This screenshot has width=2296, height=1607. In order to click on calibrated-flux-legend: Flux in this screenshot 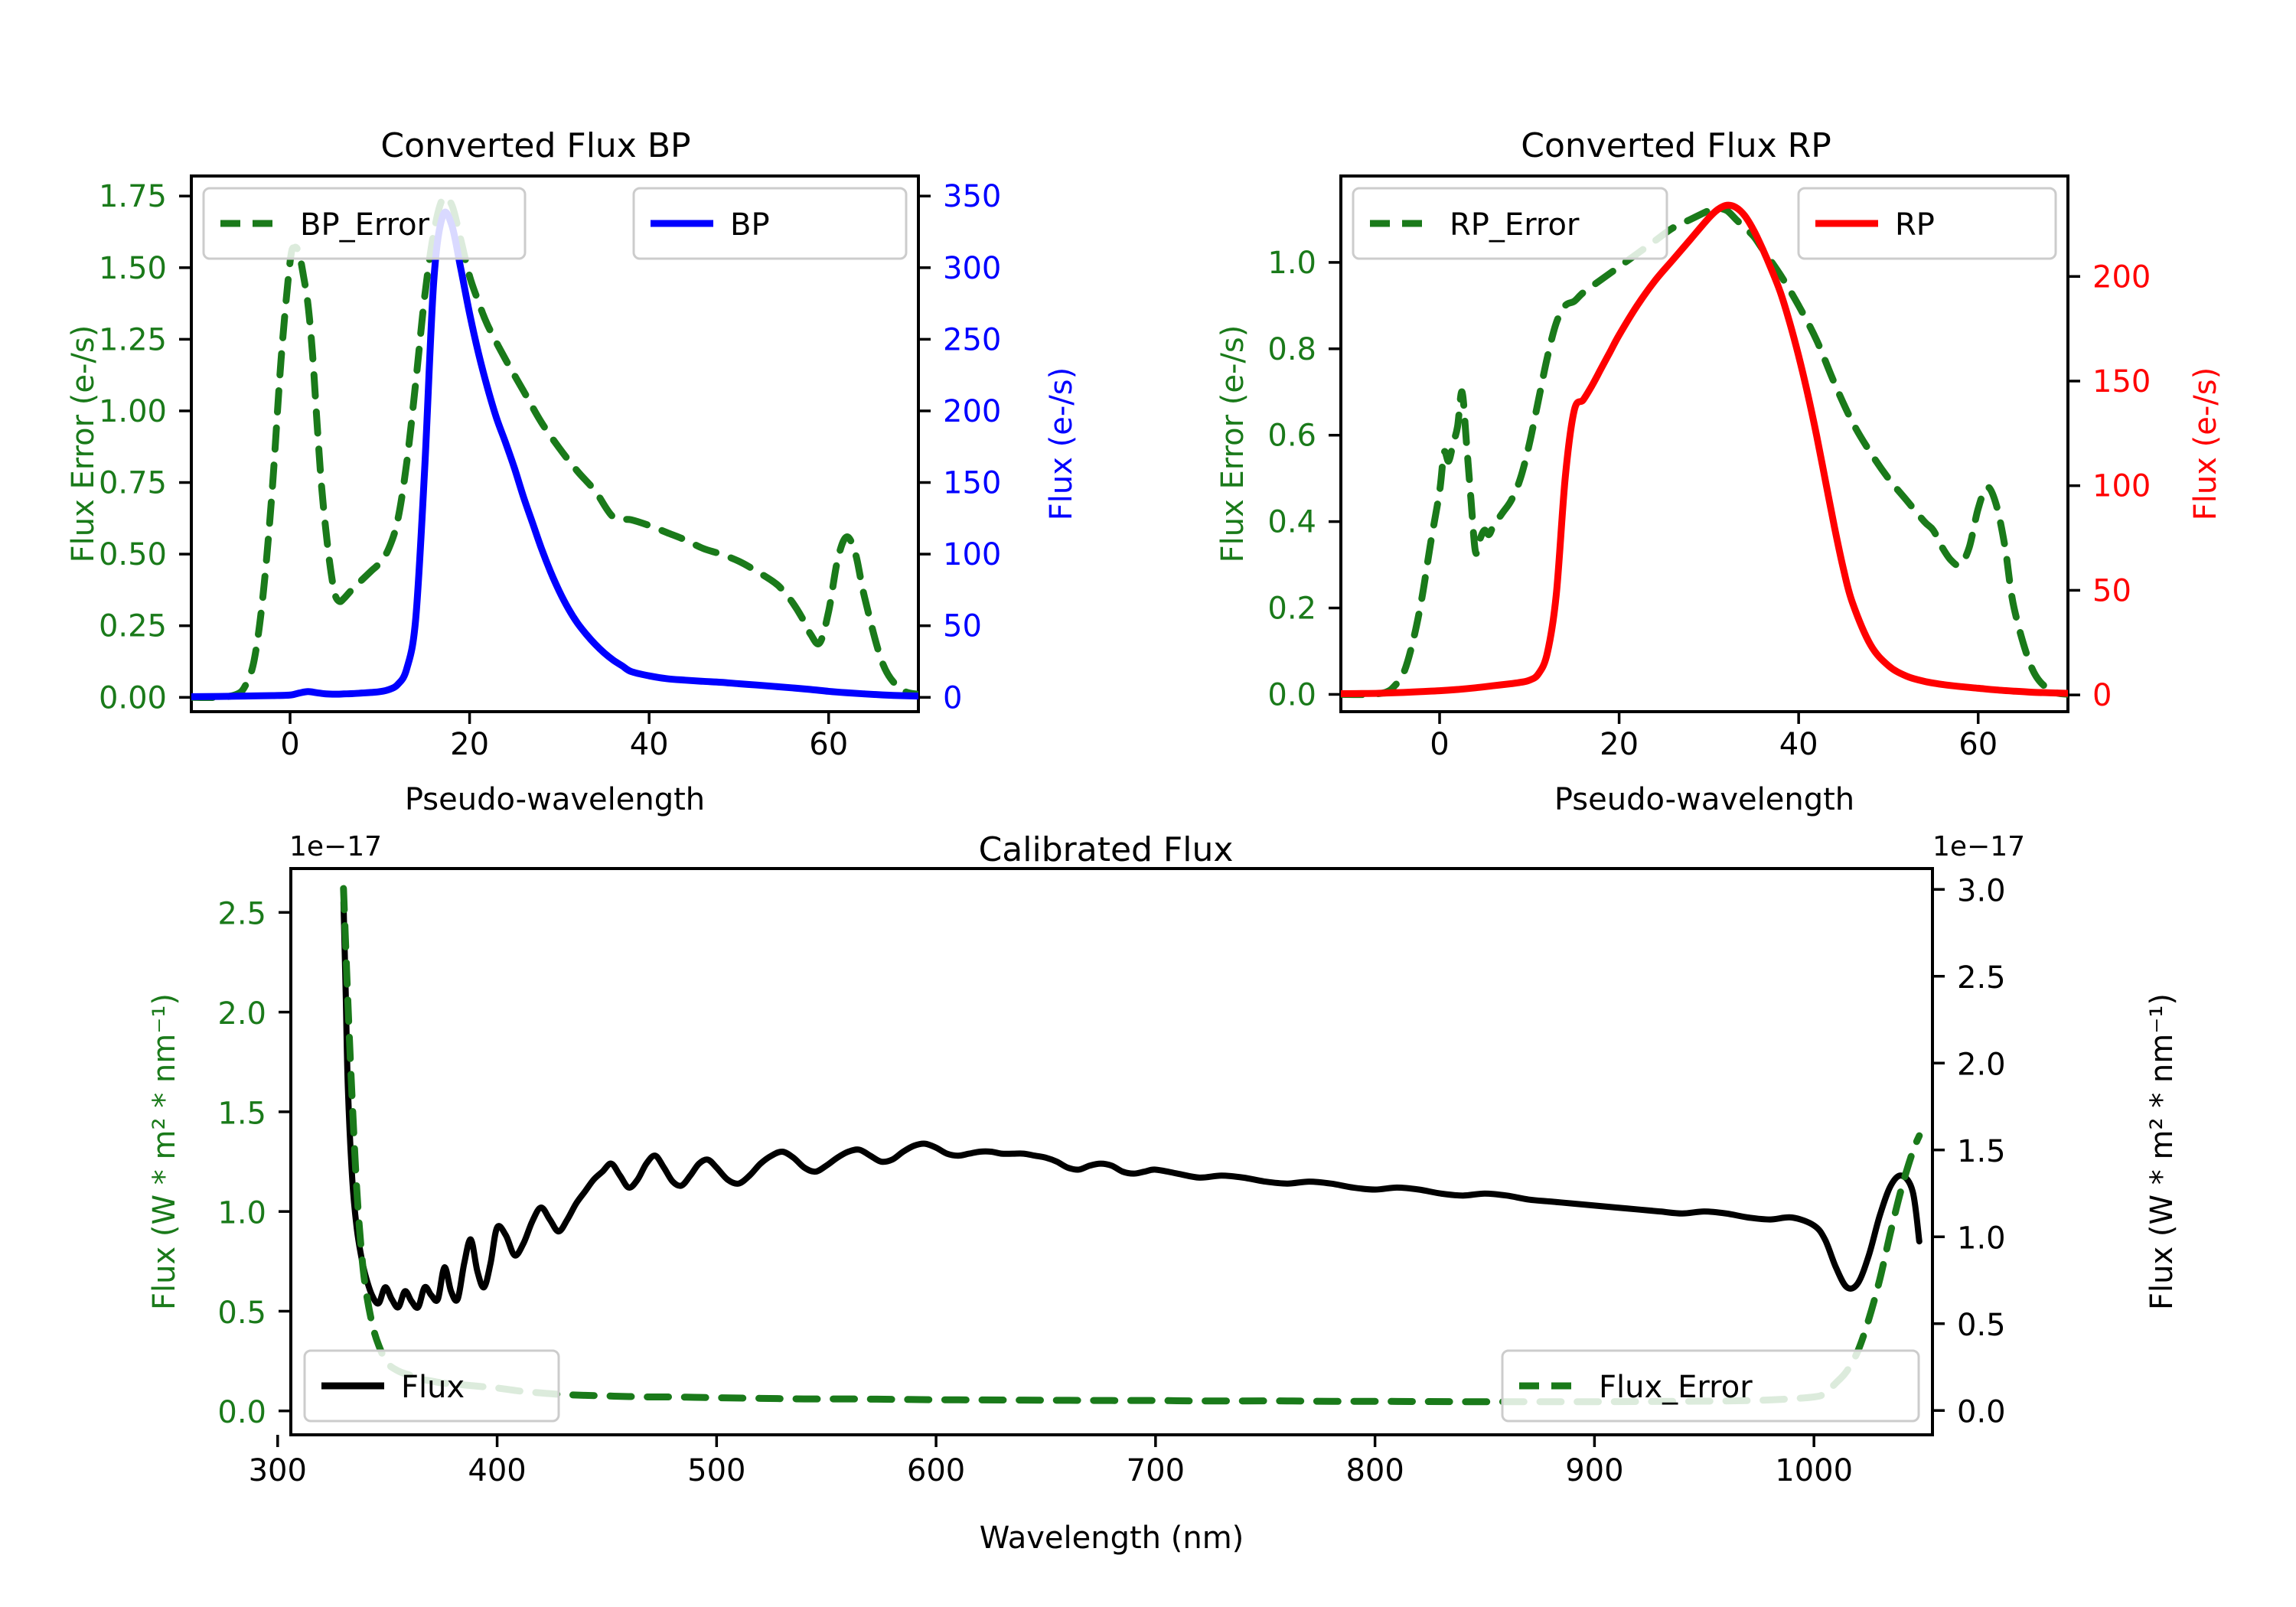, I will do `click(431, 1386)`.